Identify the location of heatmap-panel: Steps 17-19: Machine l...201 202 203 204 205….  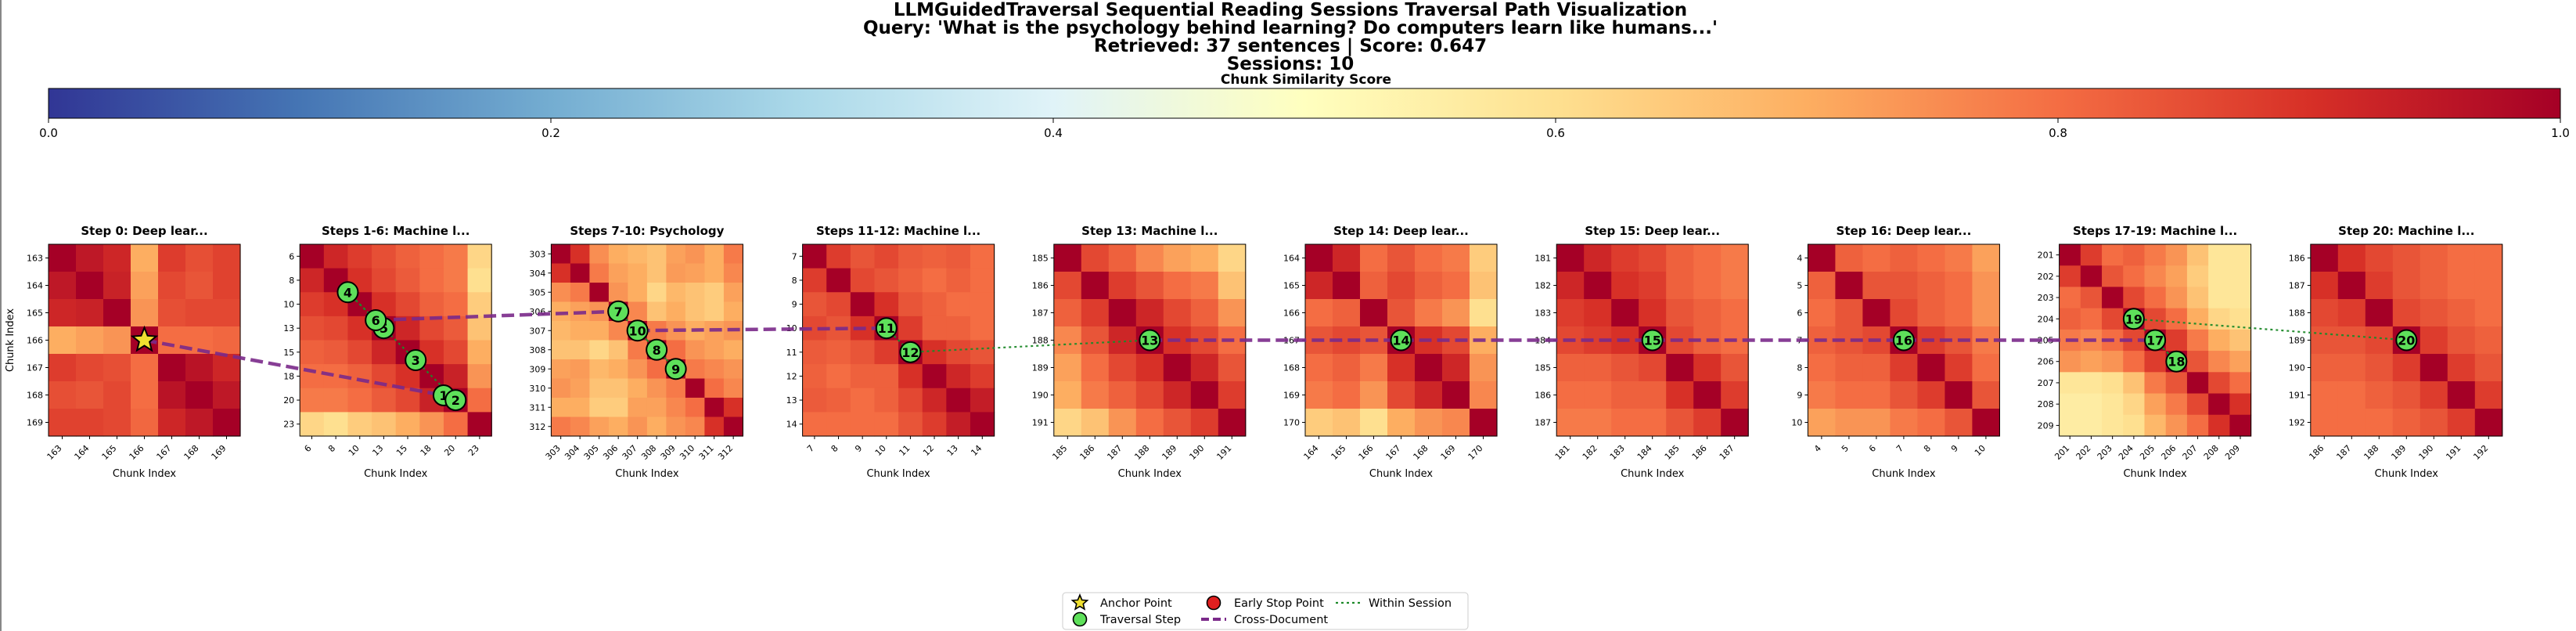
(2145, 352).